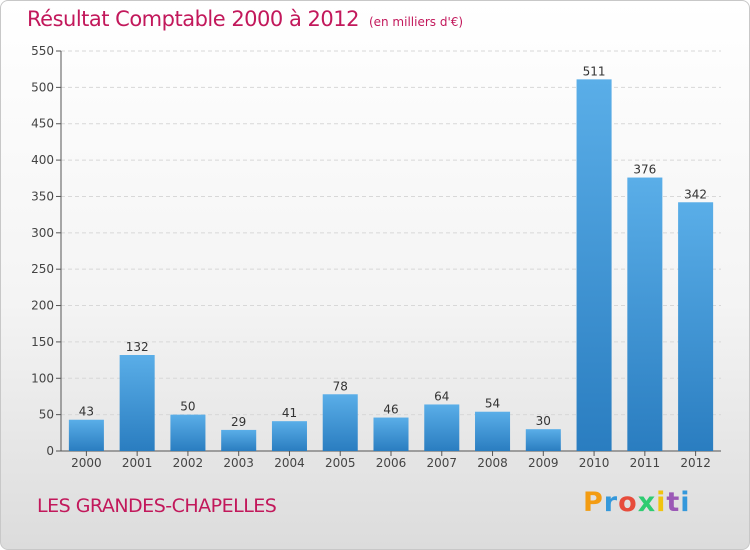  What do you see at coordinates (391, 434) in the screenshot?
I see `bar-2006` at bounding box center [391, 434].